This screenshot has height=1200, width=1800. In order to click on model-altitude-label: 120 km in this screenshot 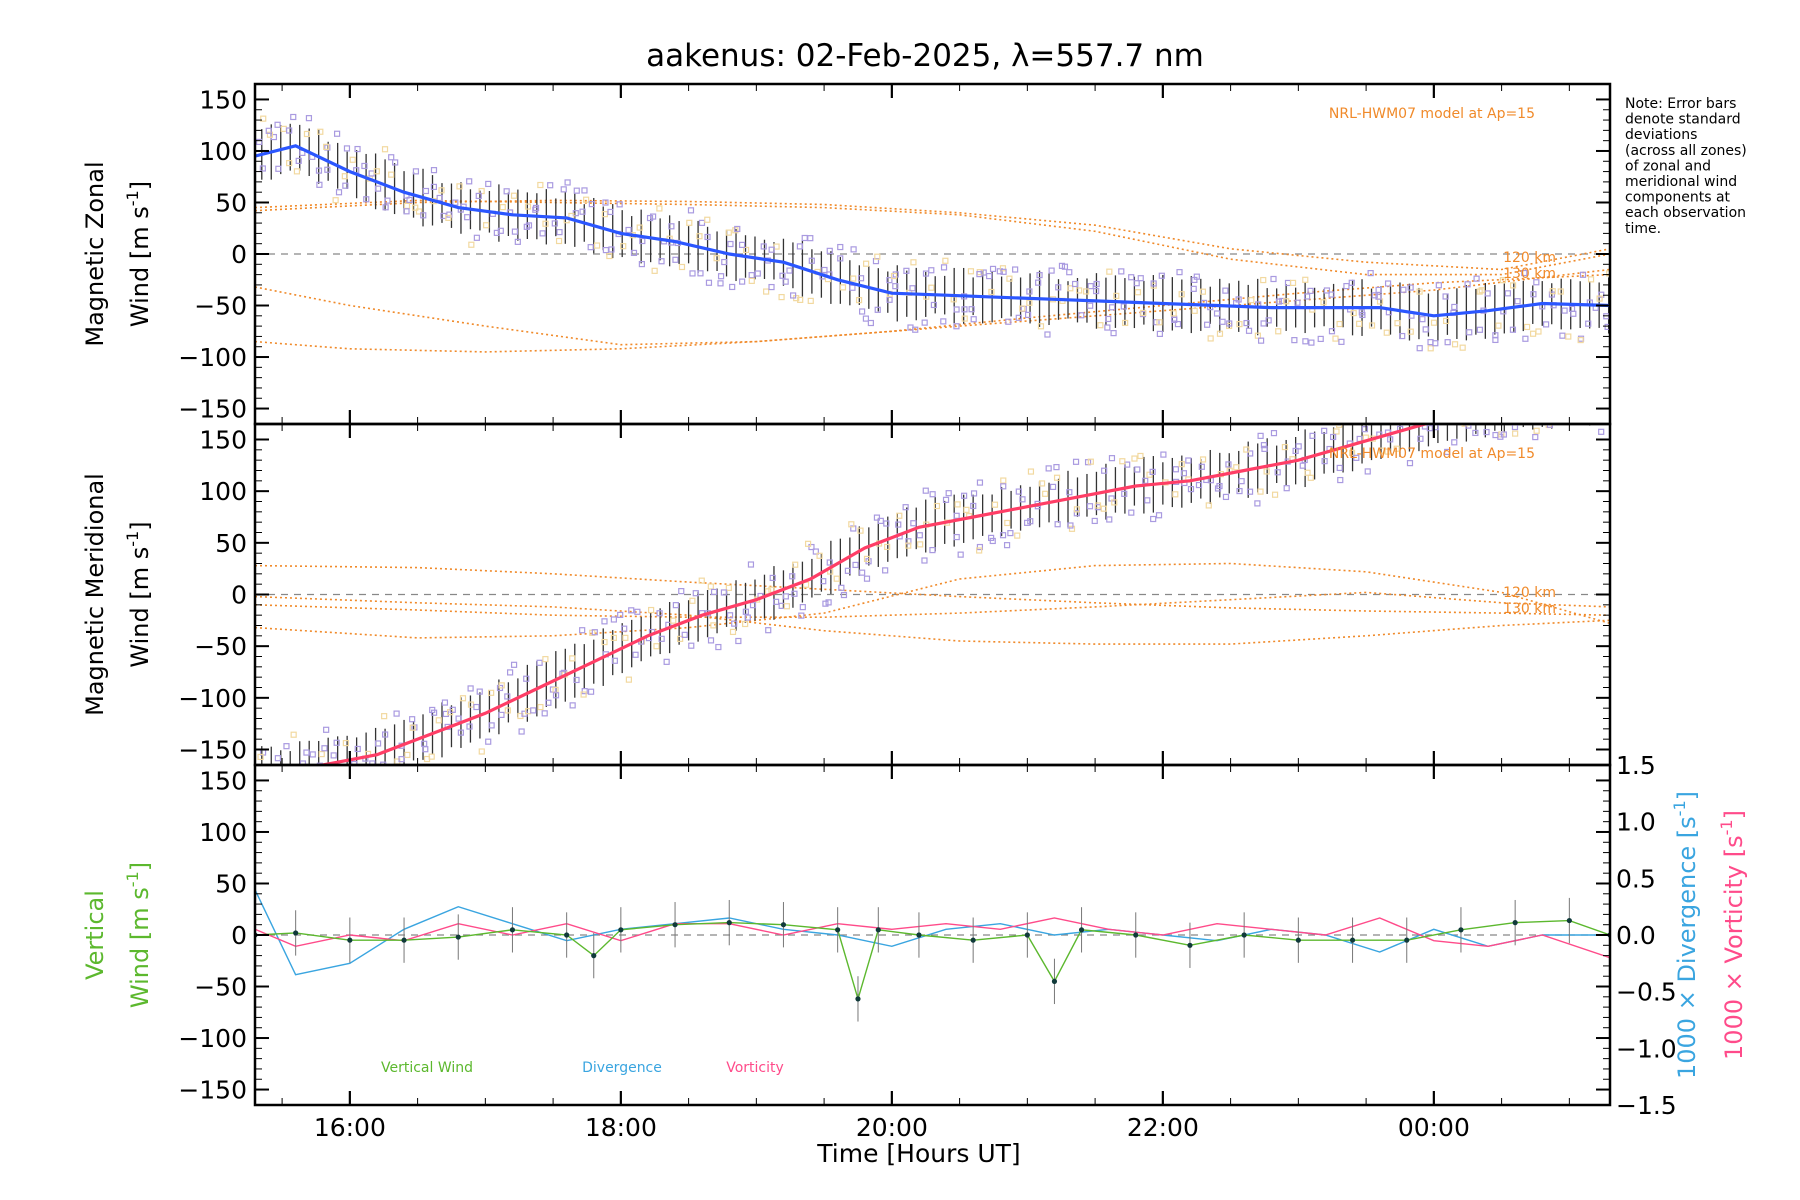, I will do `click(1529, 593)`.